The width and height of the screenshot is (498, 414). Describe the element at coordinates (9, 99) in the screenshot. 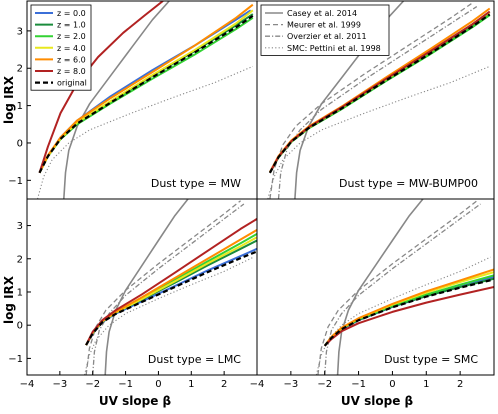

I see `y-axis-label-top: log IRX` at that location.